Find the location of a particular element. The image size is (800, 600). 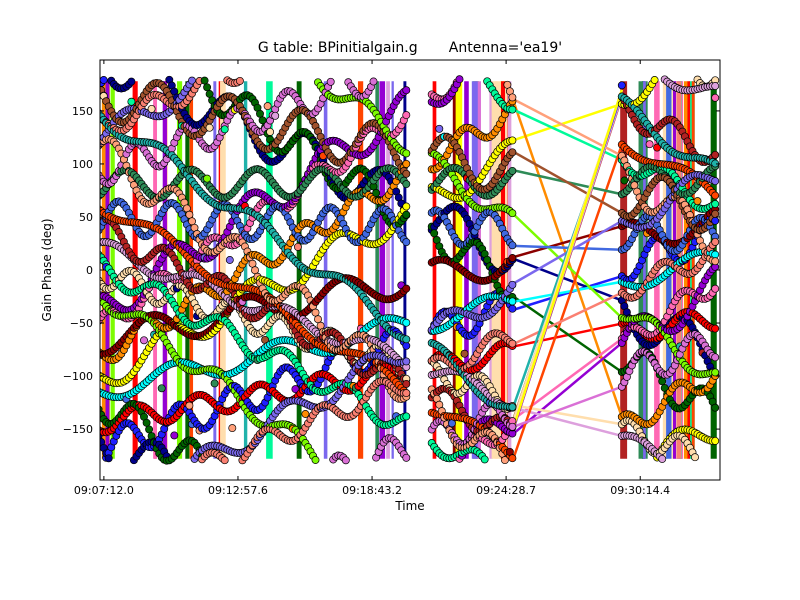

y-axis-label: Gain Phase (deg) is located at coordinates (47, 269).